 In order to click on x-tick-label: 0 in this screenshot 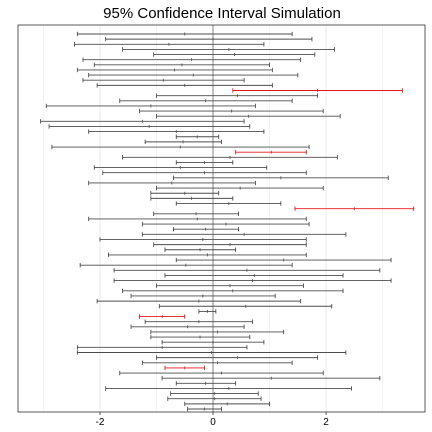, I will do `click(213, 422)`.